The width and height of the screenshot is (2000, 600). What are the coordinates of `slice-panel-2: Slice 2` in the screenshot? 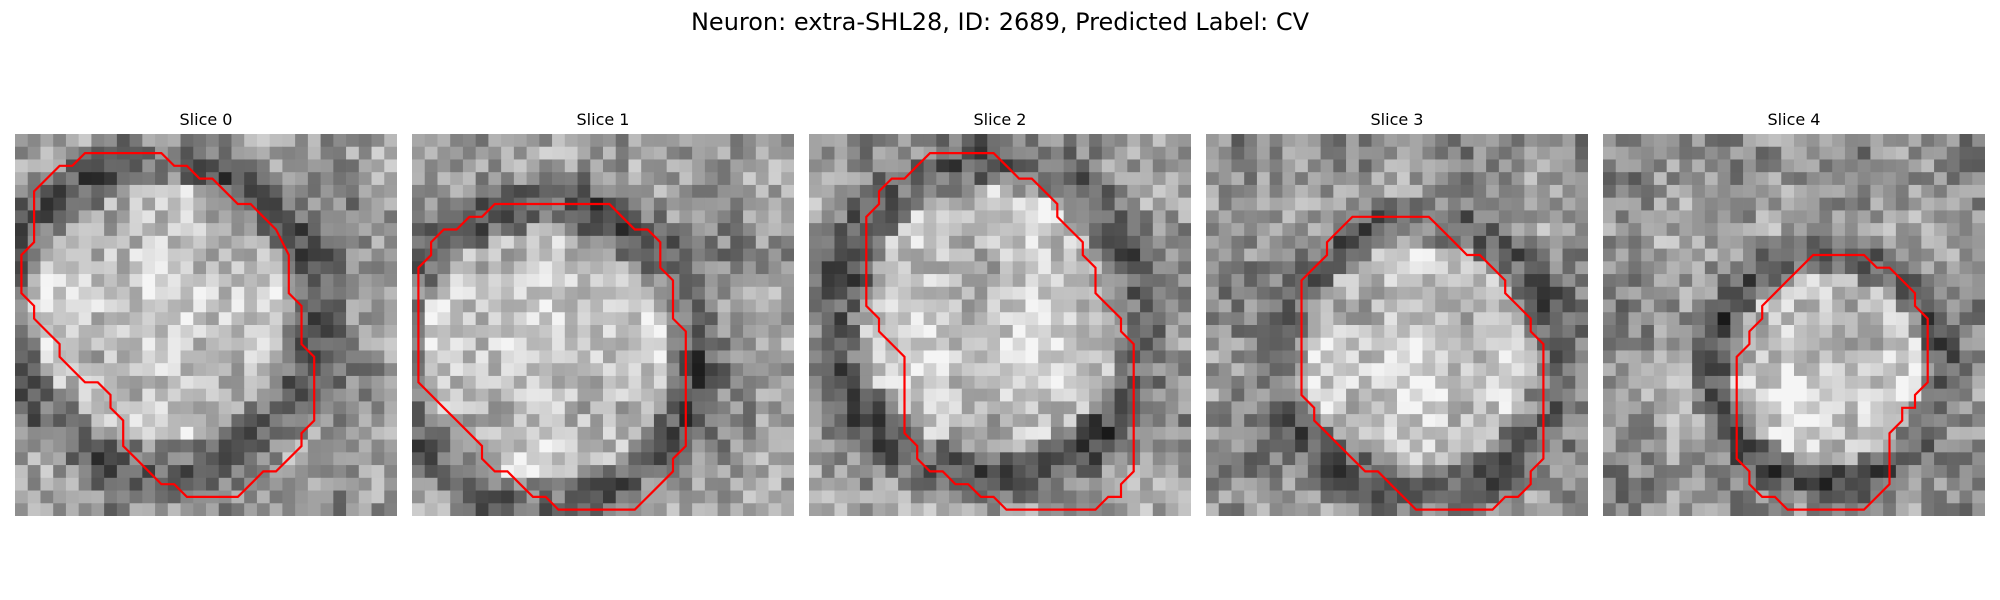 It's located at (1000, 312).